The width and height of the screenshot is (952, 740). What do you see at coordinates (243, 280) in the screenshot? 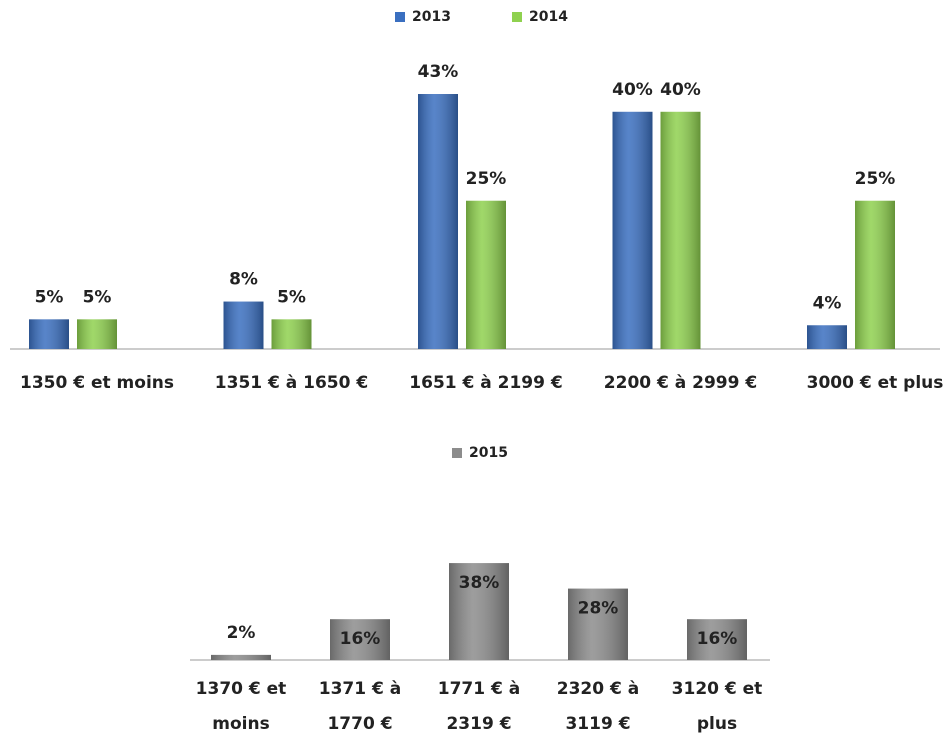
I see `data-label: 8%` at bounding box center [243, 280].